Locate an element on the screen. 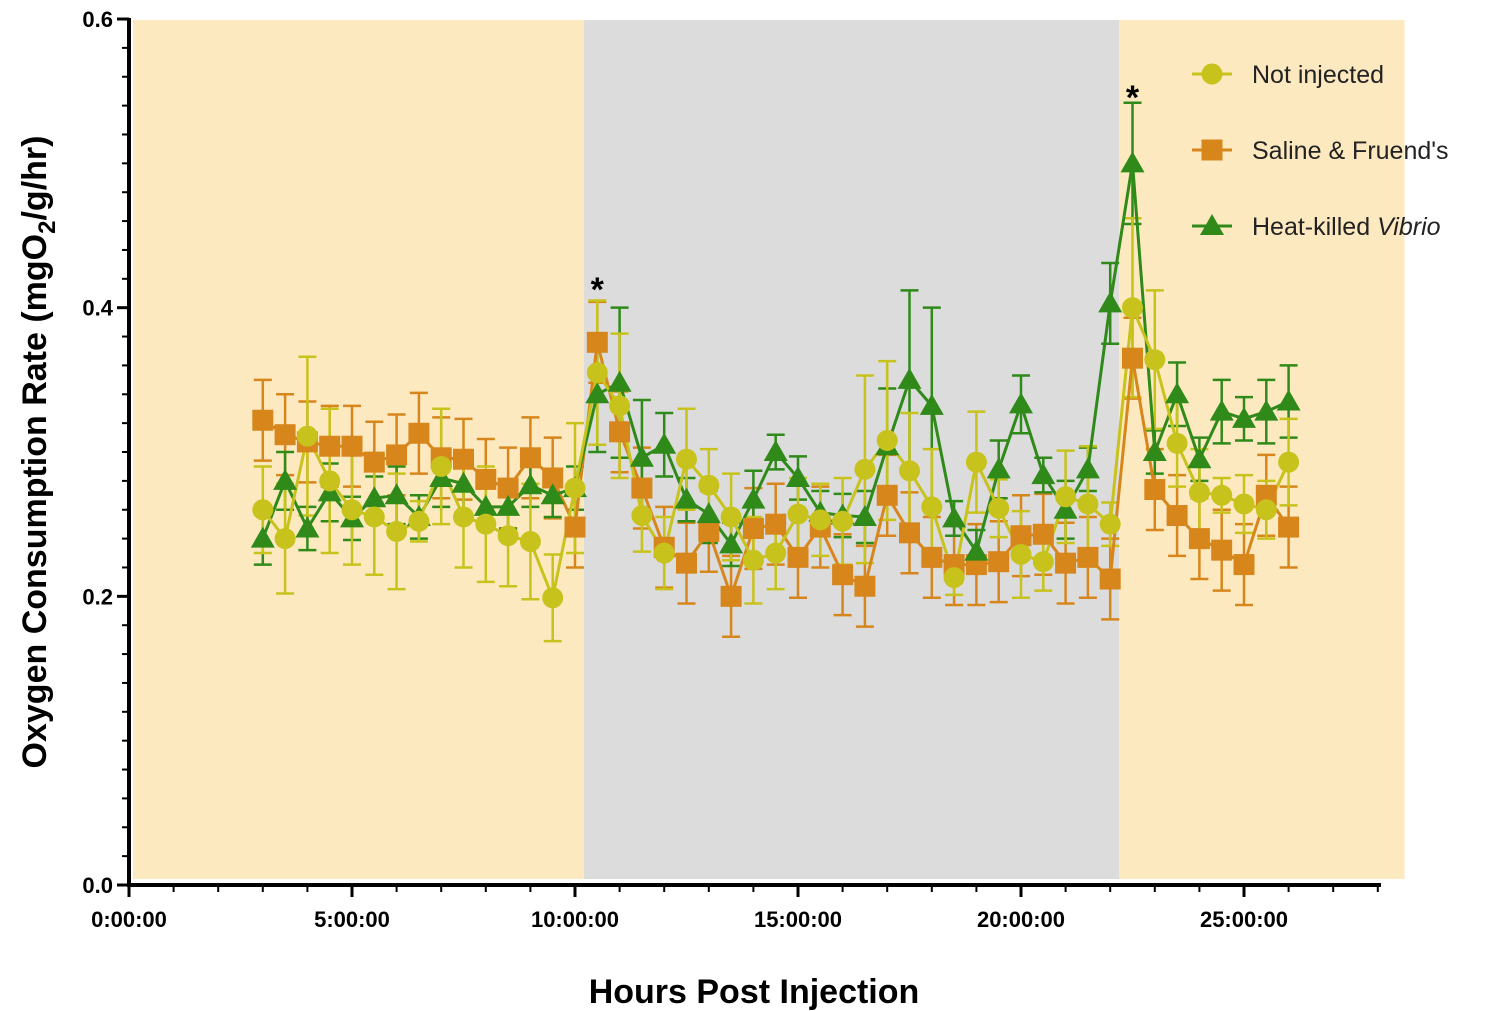 Image resolution: width=1492 pixels, height=1011 pixels. y-tick-label: 0.0 is located at coordinates (97, 885).